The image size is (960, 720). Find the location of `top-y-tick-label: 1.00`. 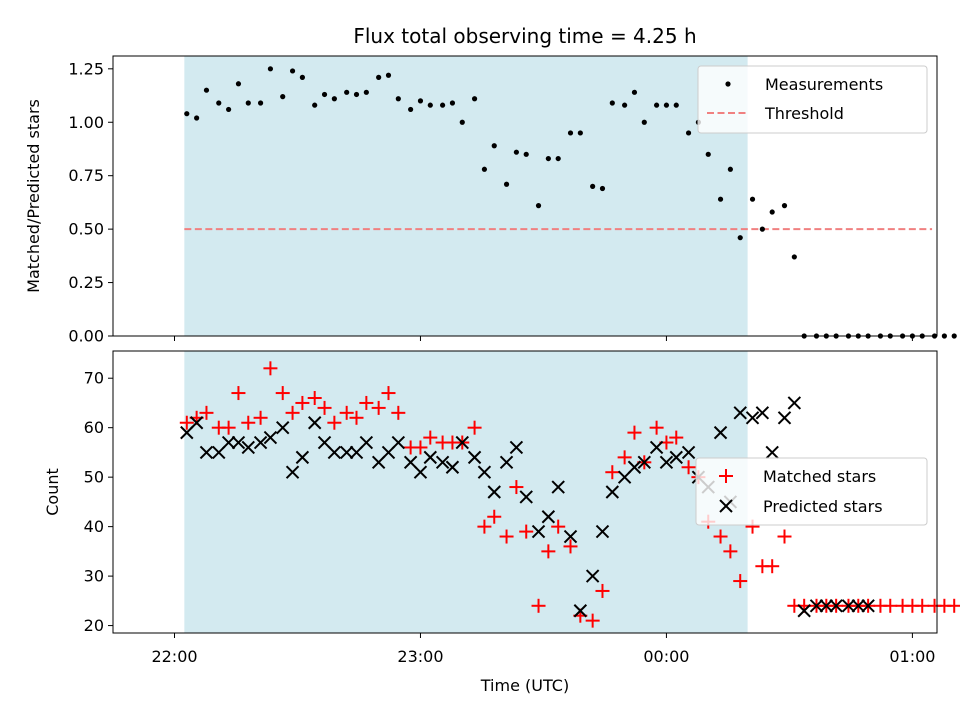

top-y-tick-label: 1.00 is located at coordinates (86, 122).